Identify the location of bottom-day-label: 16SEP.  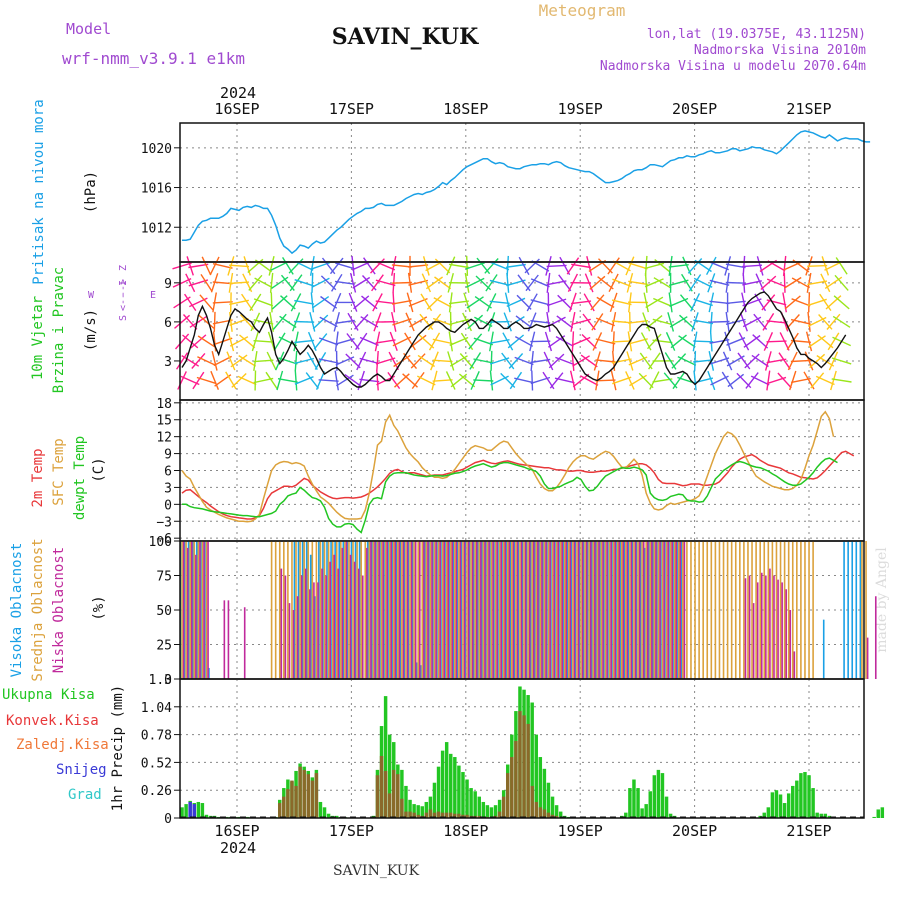
(236, 831).